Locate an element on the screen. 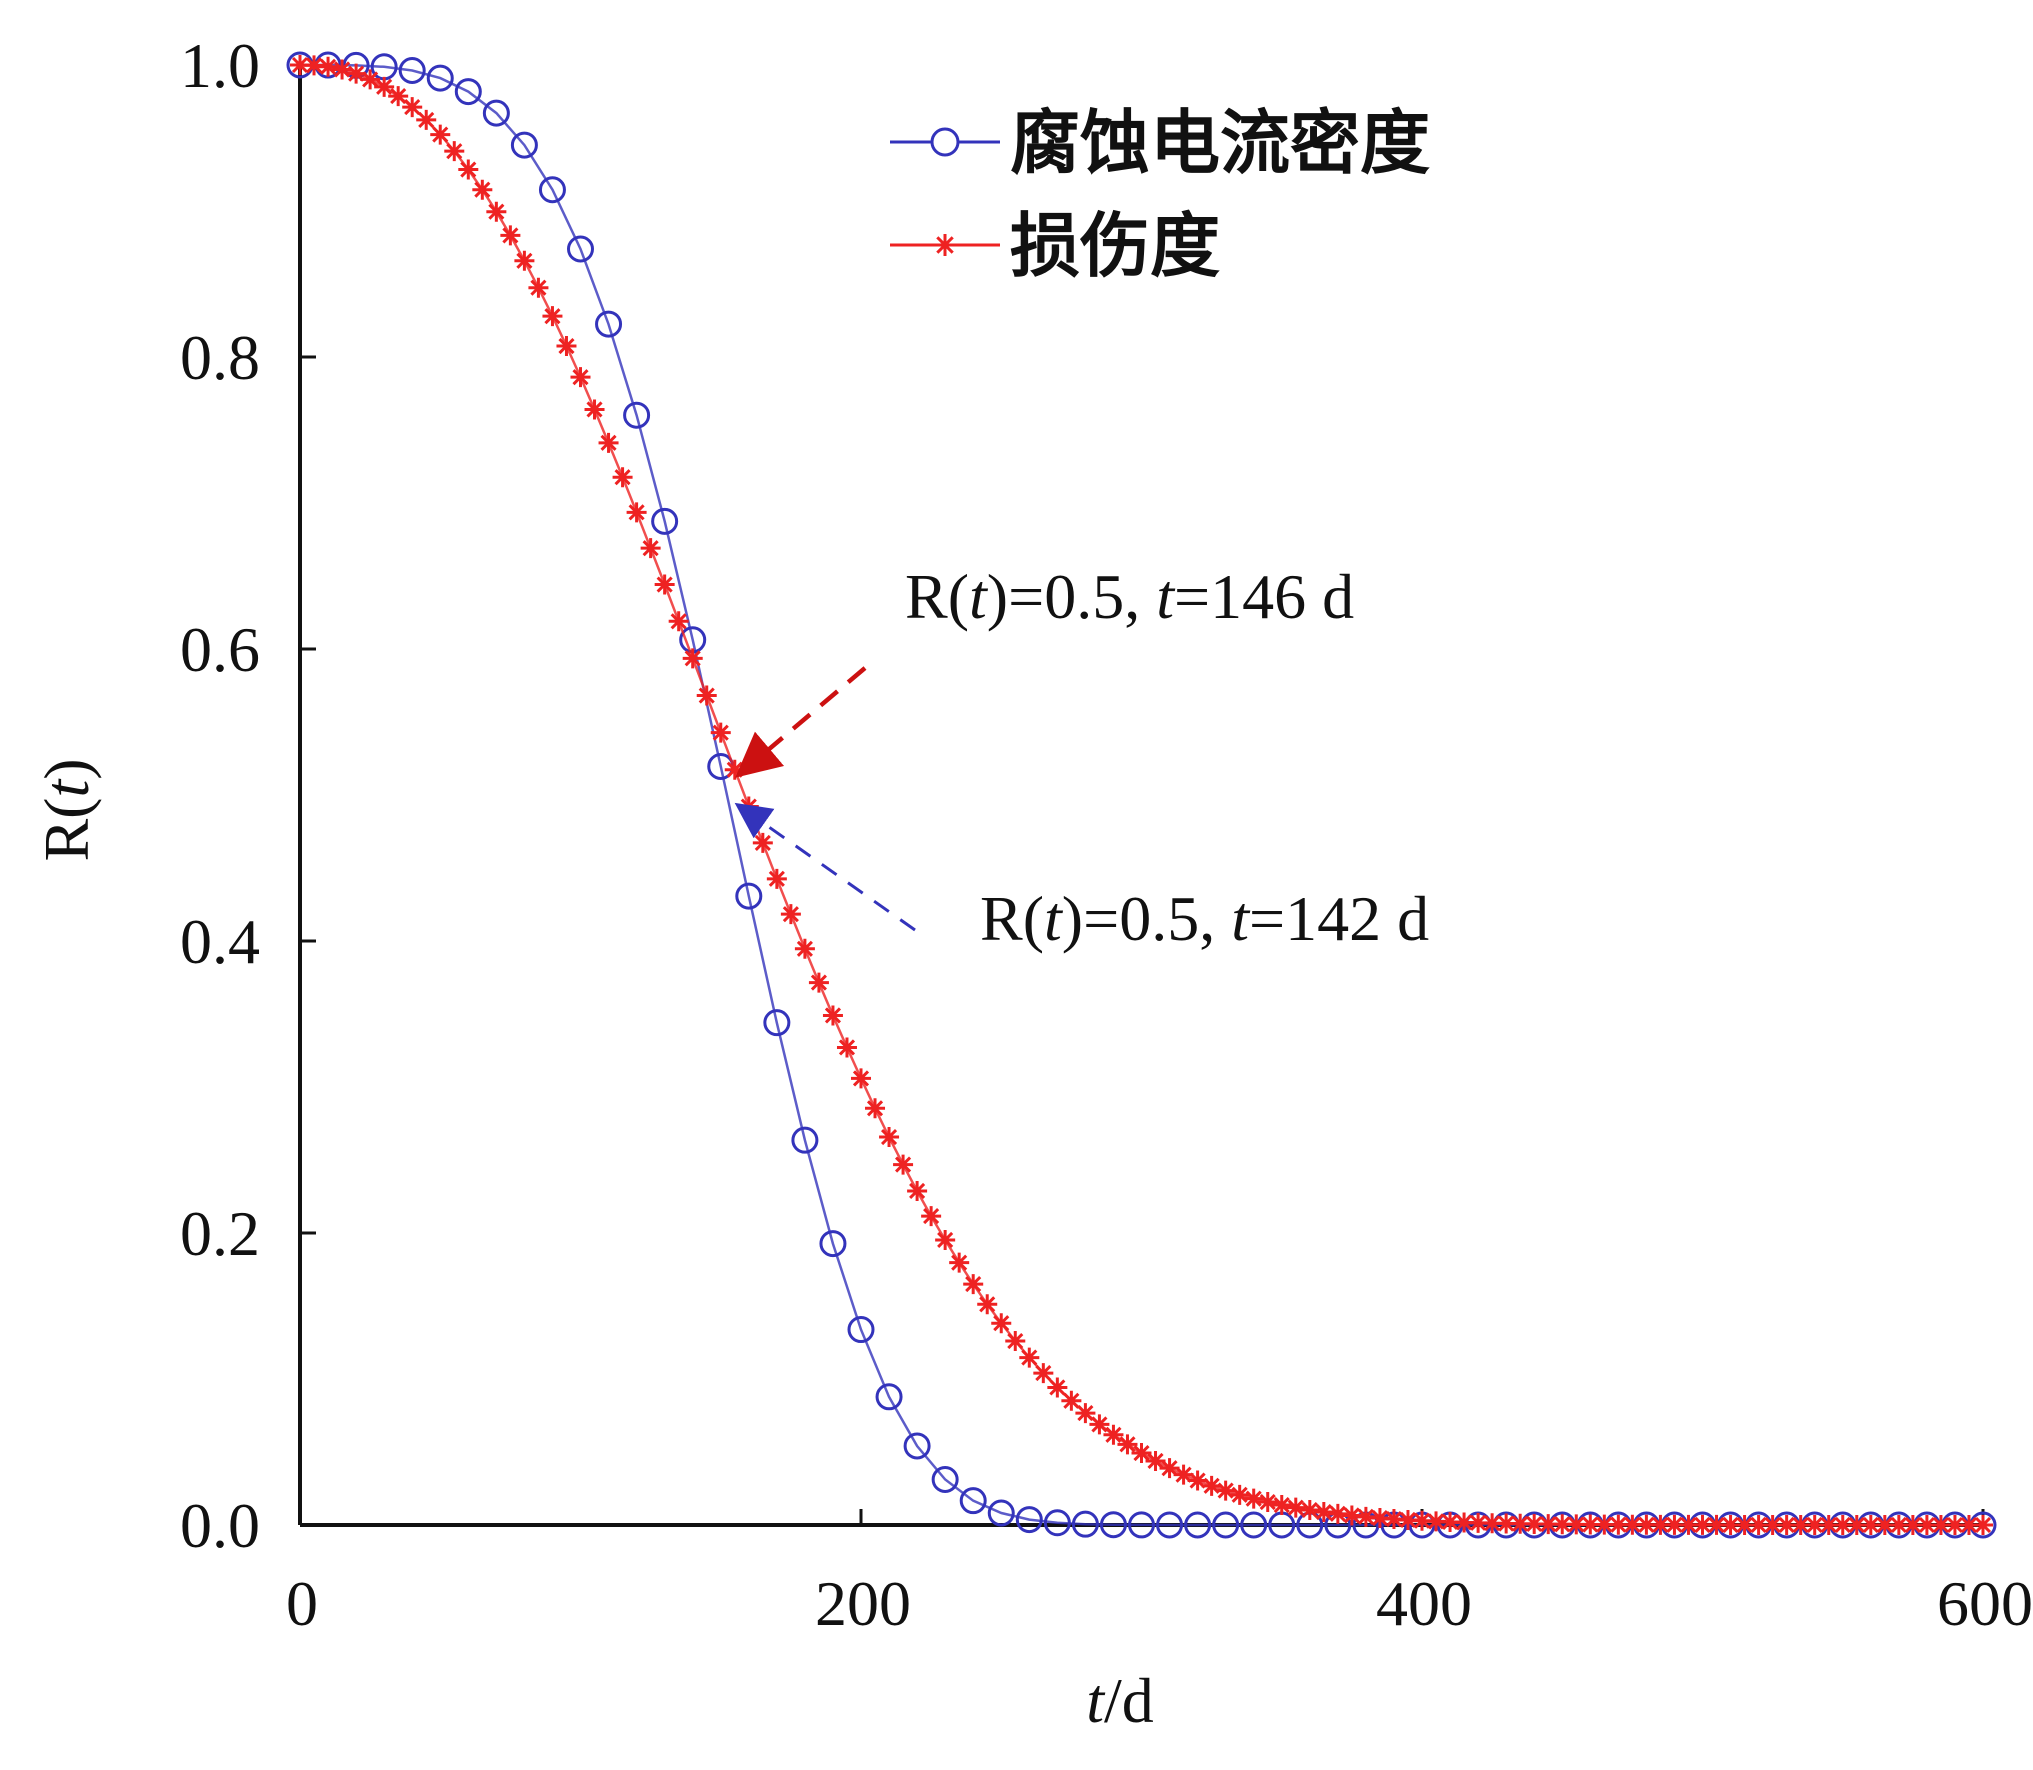 The width and height of the screenshot is (2033, 1770). annotation-label: R(t)=0.5, t=146 d is located at coordinates (1129, 596).